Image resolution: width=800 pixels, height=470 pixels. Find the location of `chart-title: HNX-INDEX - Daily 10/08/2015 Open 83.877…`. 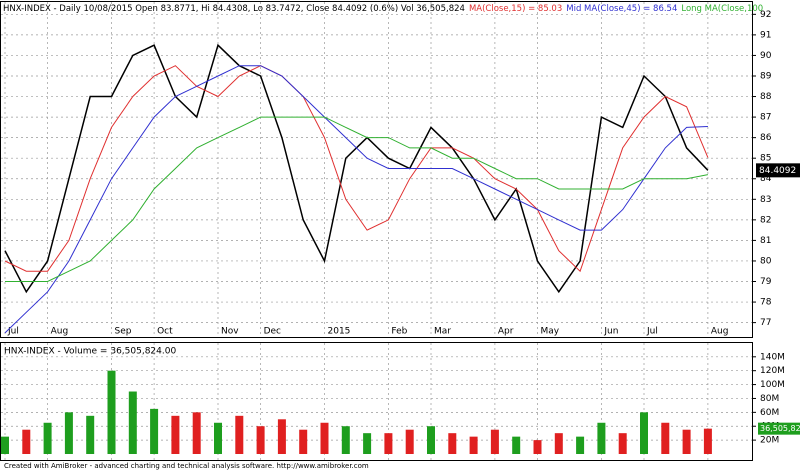

chart-title: HNX-INDEX - Daily 10/08/2015 Open 83.877… is located at coordinates (383, 9).